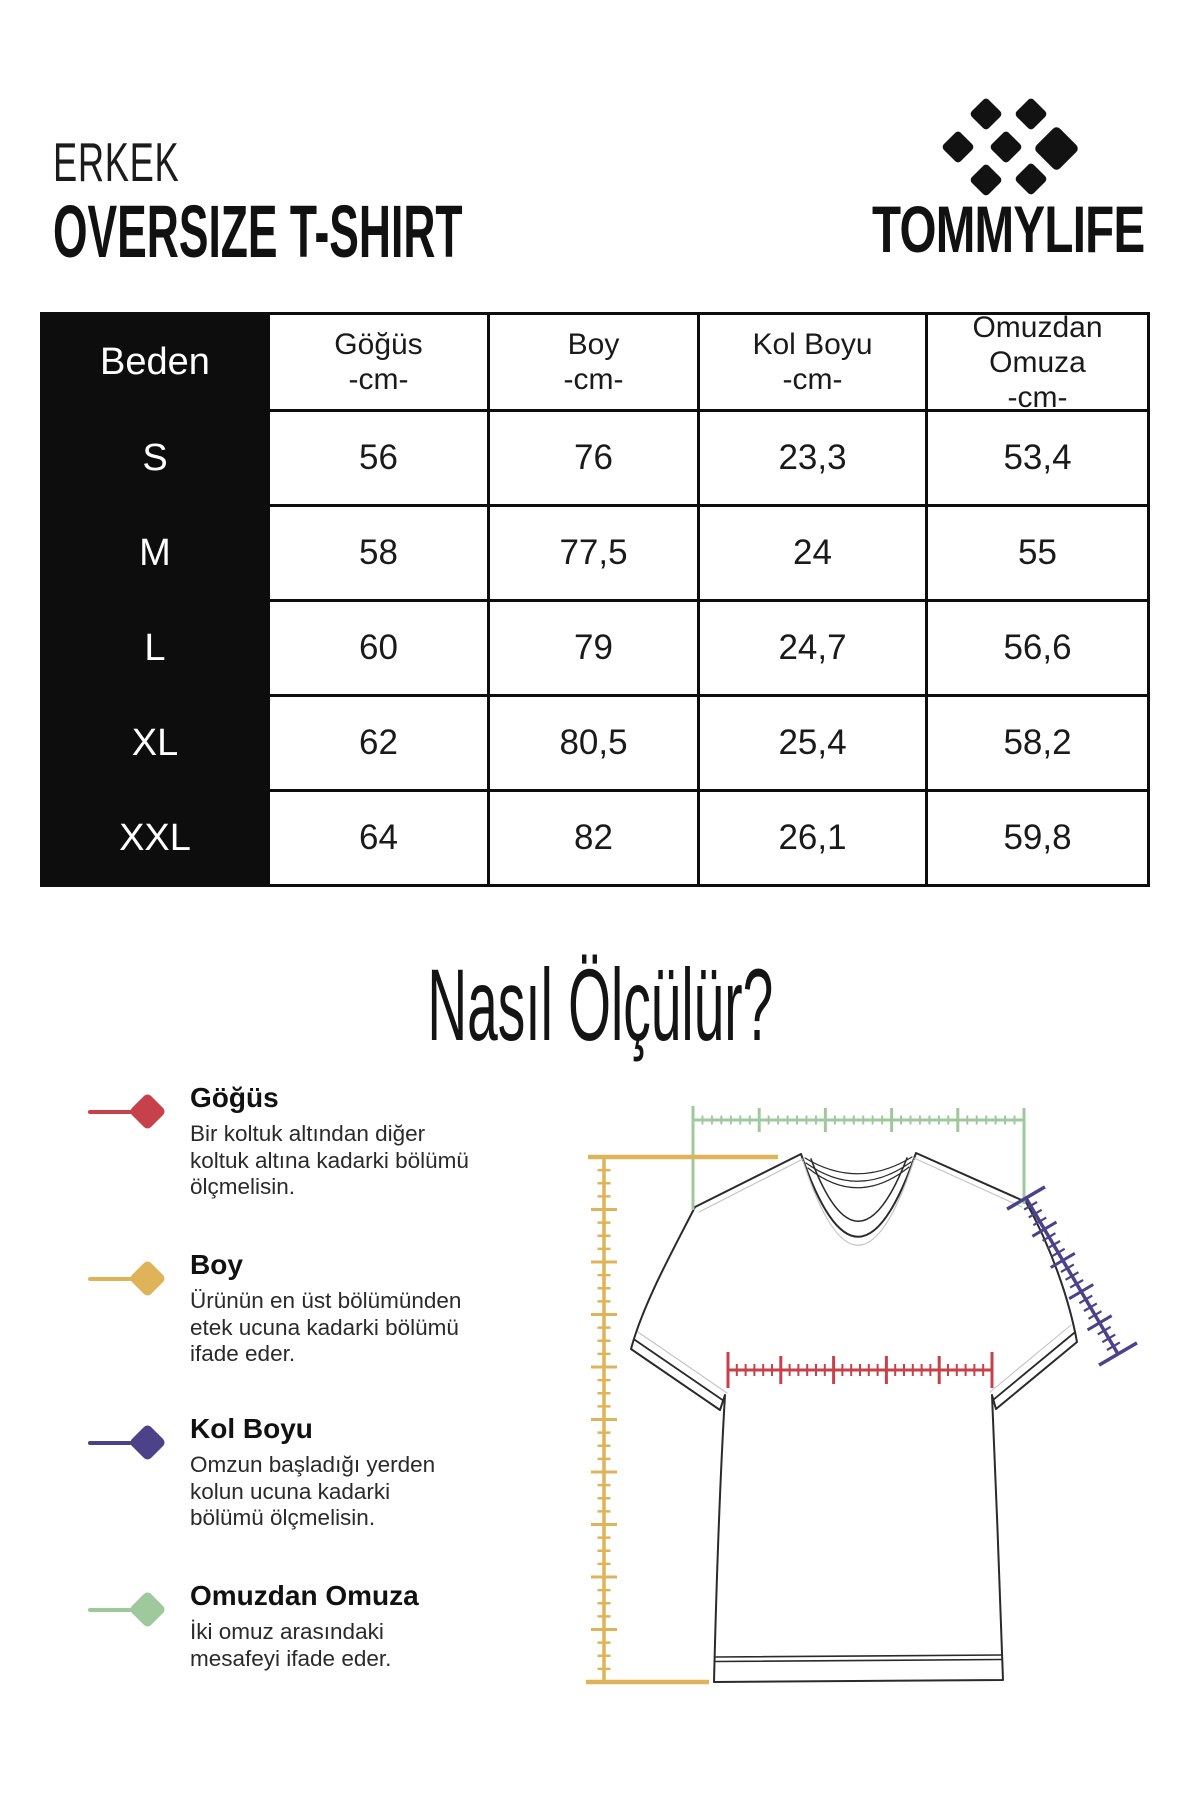 Image resolution: width=1200 pixels, height=1800 pixels. Describe the element at coordinates (155, 648) in the screenshot. I see `row-label-l: L` at that location.